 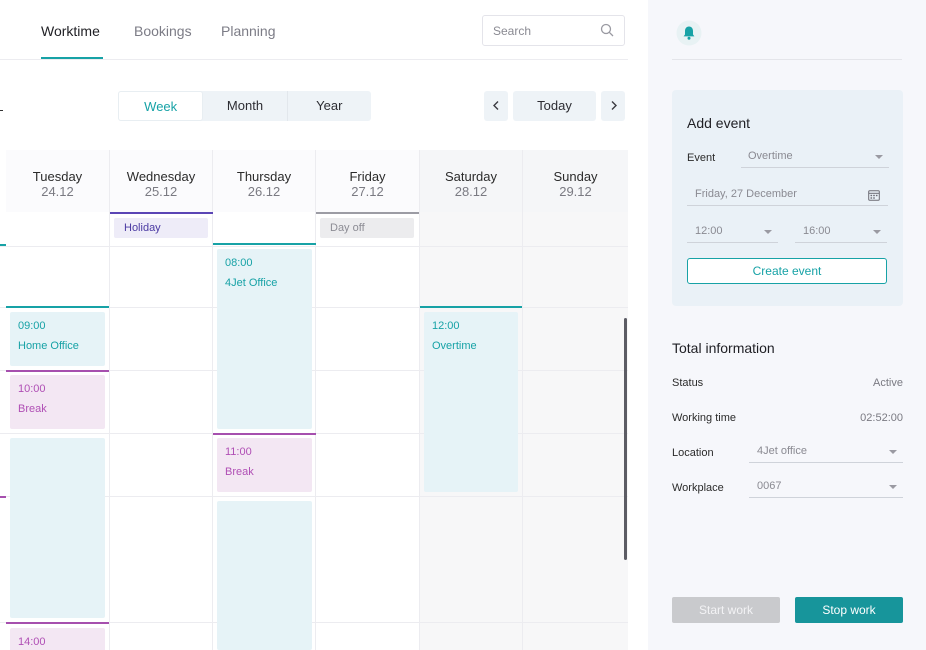 I want to click on day-header: Thursday 26.12, so click(x=264, y=181).